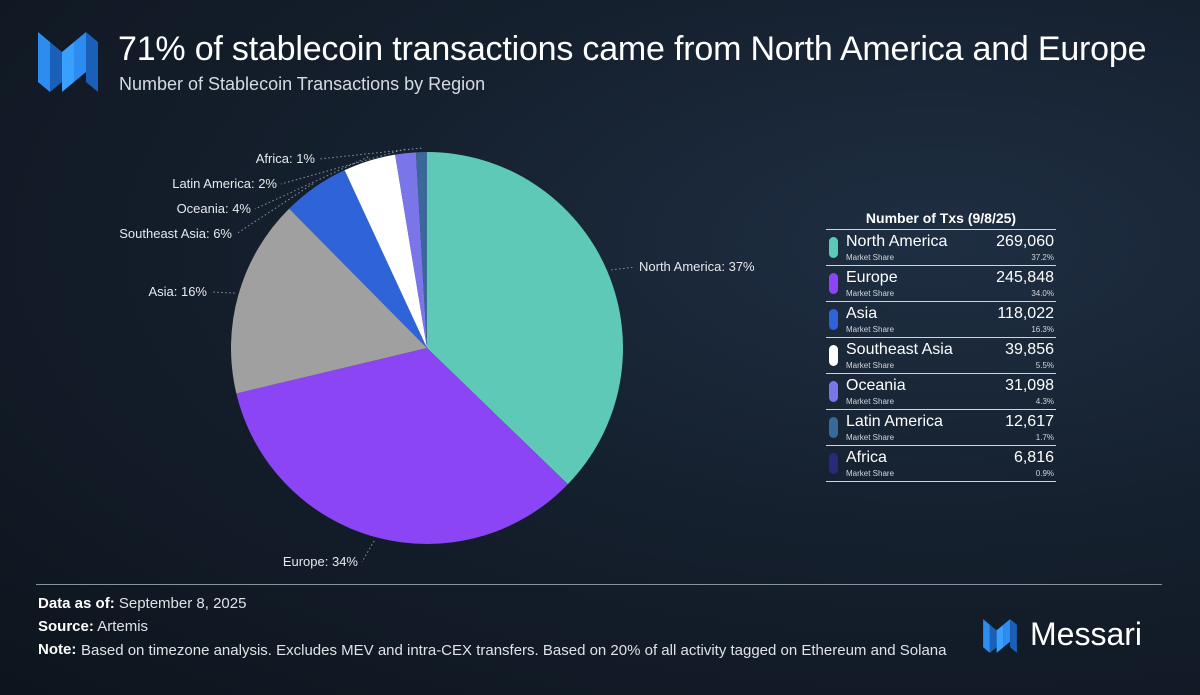 The height and width of the screenshot is (695, 1200). Describe the element at coordinates (941, 464) in the screenshot. I see `legend-row: Africa Market Share 6,816 0.9%` at that location.